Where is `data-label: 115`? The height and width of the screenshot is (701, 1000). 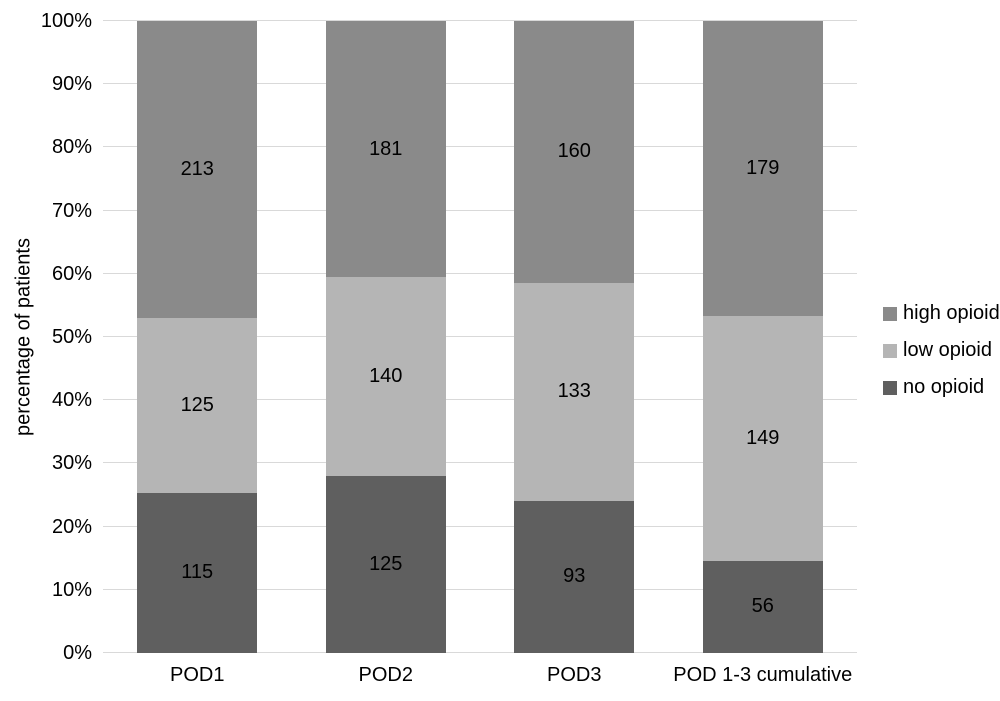 data-label: 115 is located at coordinates (197, 572).